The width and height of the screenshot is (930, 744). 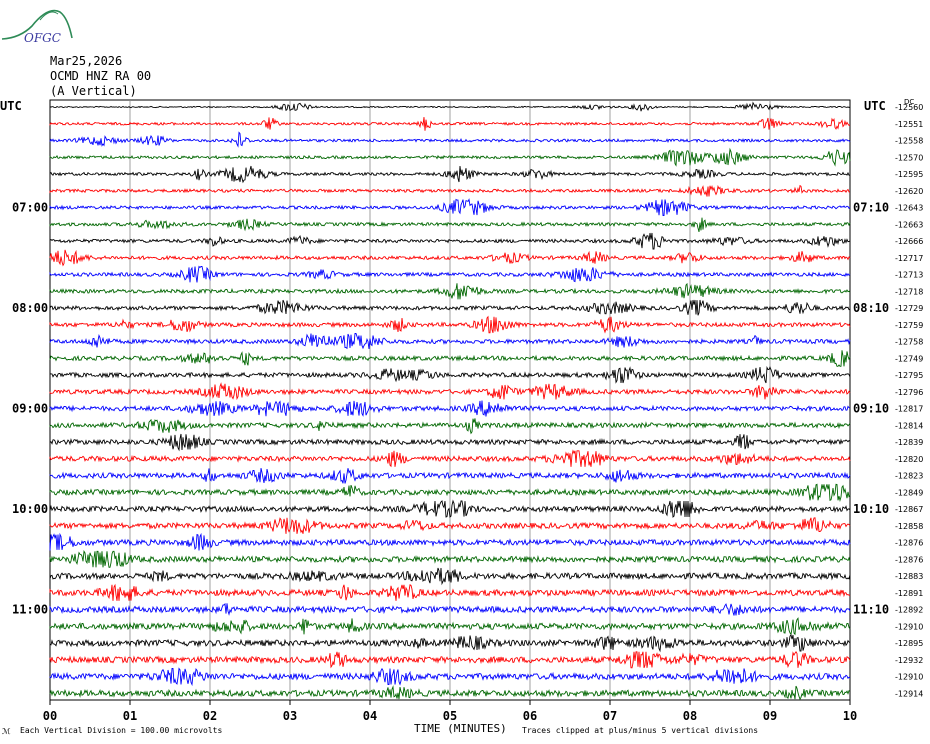 What do you see at coordinates (610, 716) in the screenshot?
I see `x-tick-label: 07` at bounding box center [610, 716].